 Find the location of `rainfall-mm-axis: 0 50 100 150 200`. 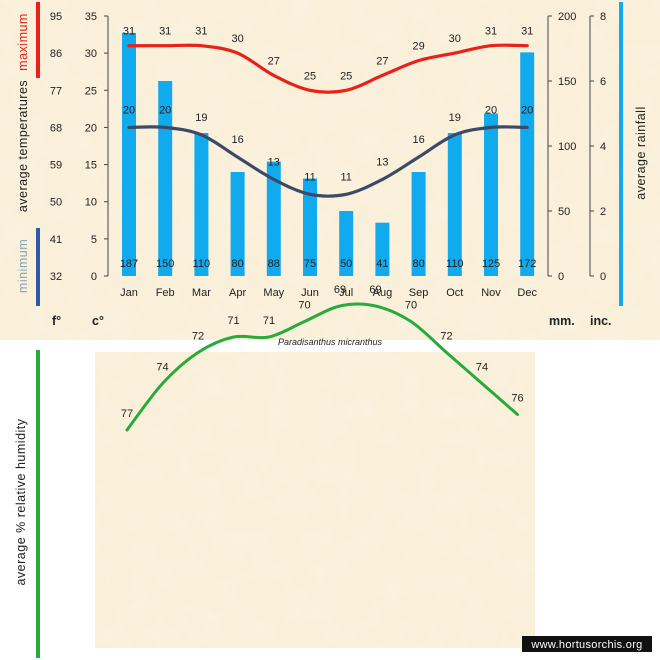

rainfall-mm-axis: 0 50 100 150 200 is located at coordinates (561, 147).